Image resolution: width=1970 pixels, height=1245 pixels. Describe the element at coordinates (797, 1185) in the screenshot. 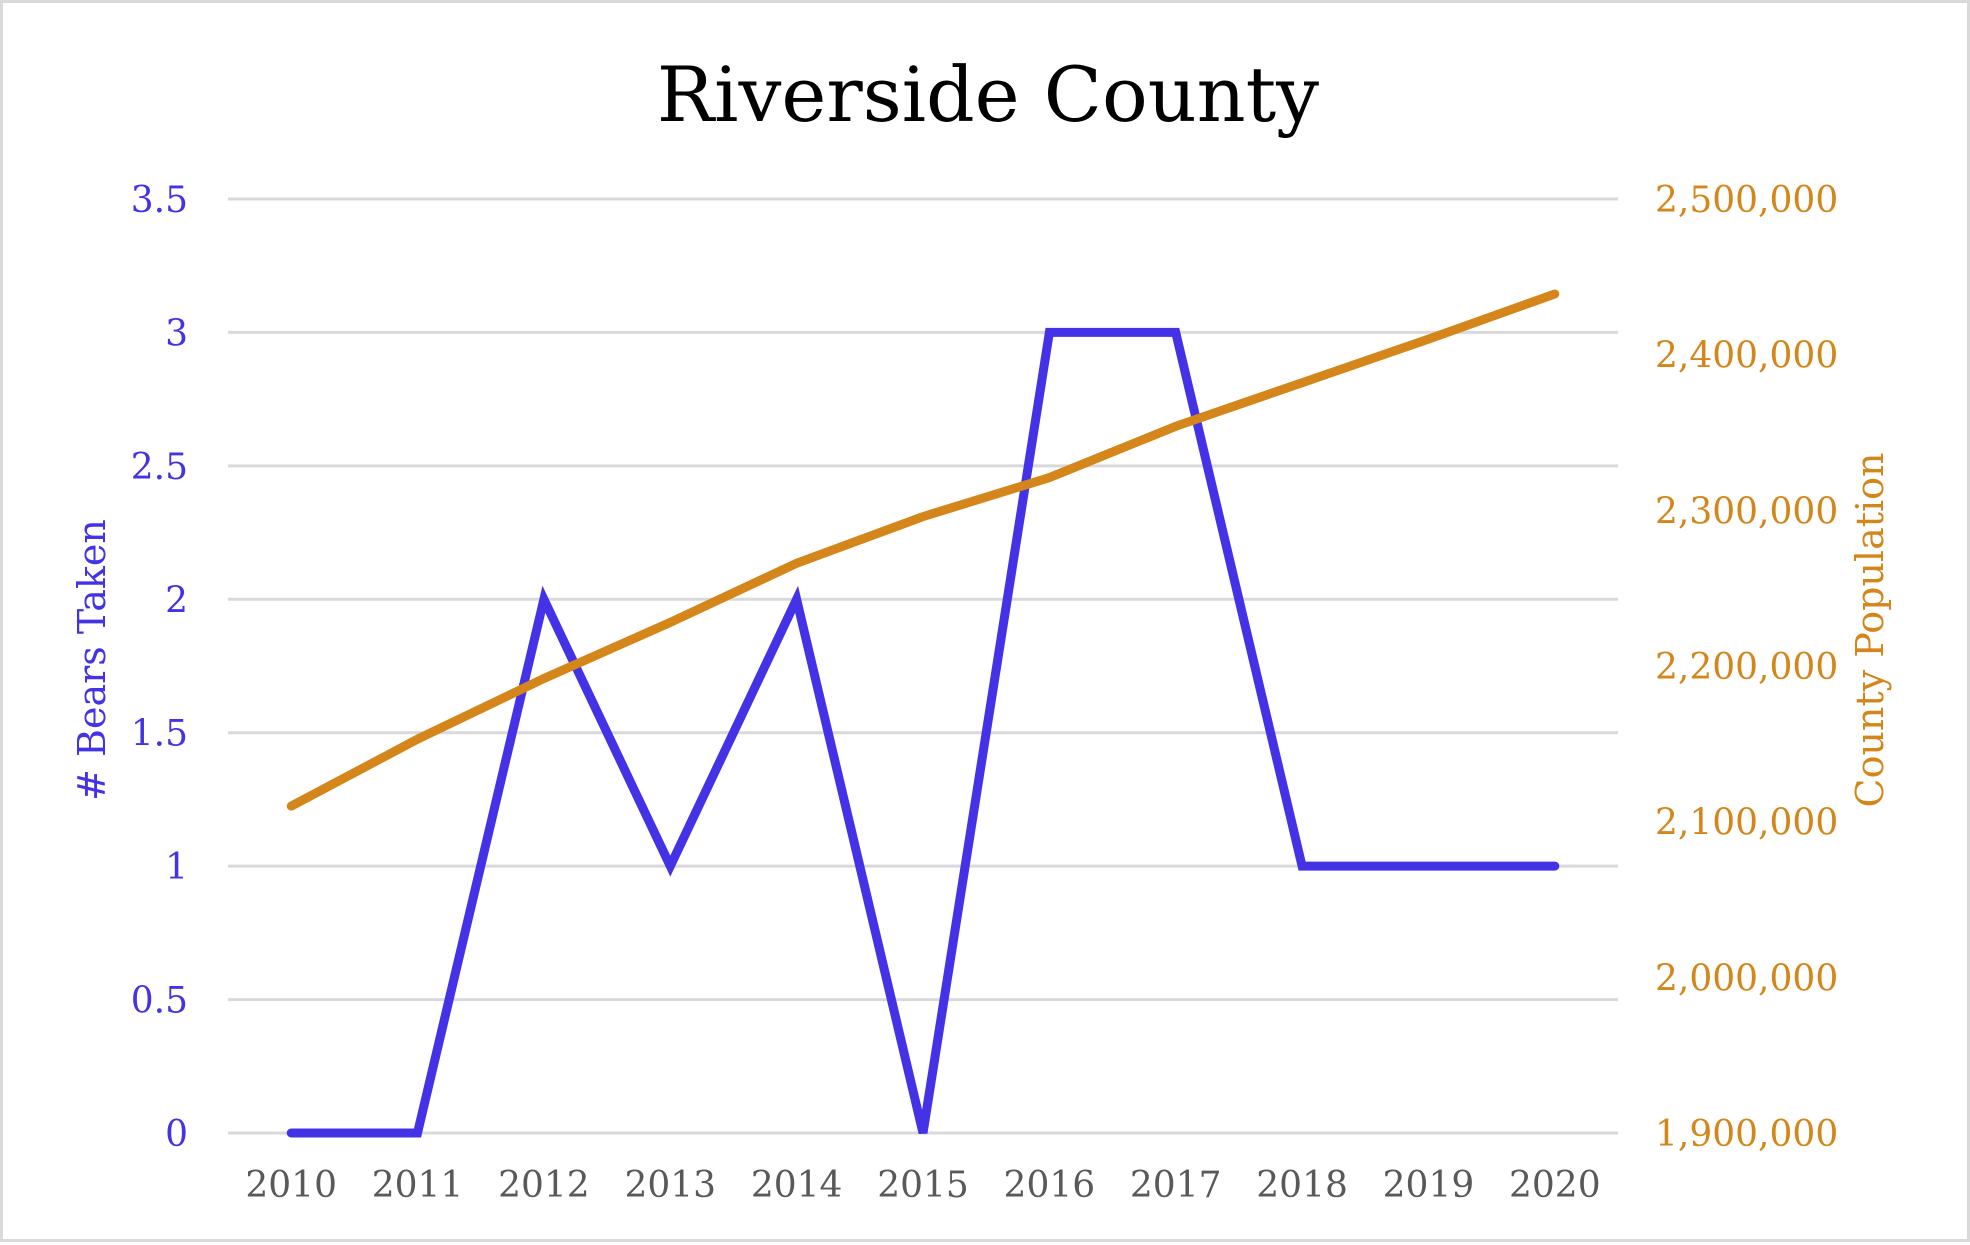

I see `x-tick-label: 2014` at that location.